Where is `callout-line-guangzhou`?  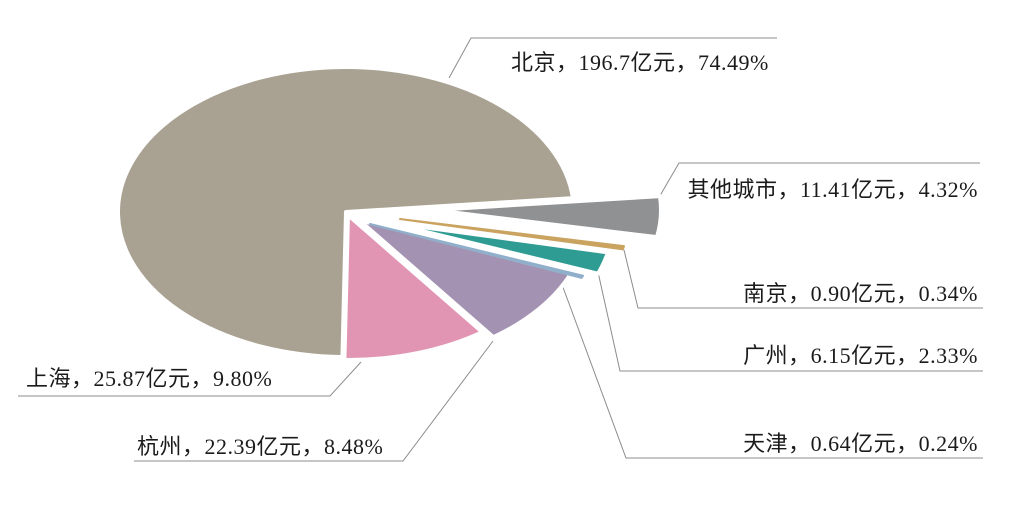 callout-line-guangzhou is located at coordinates (790, 321).